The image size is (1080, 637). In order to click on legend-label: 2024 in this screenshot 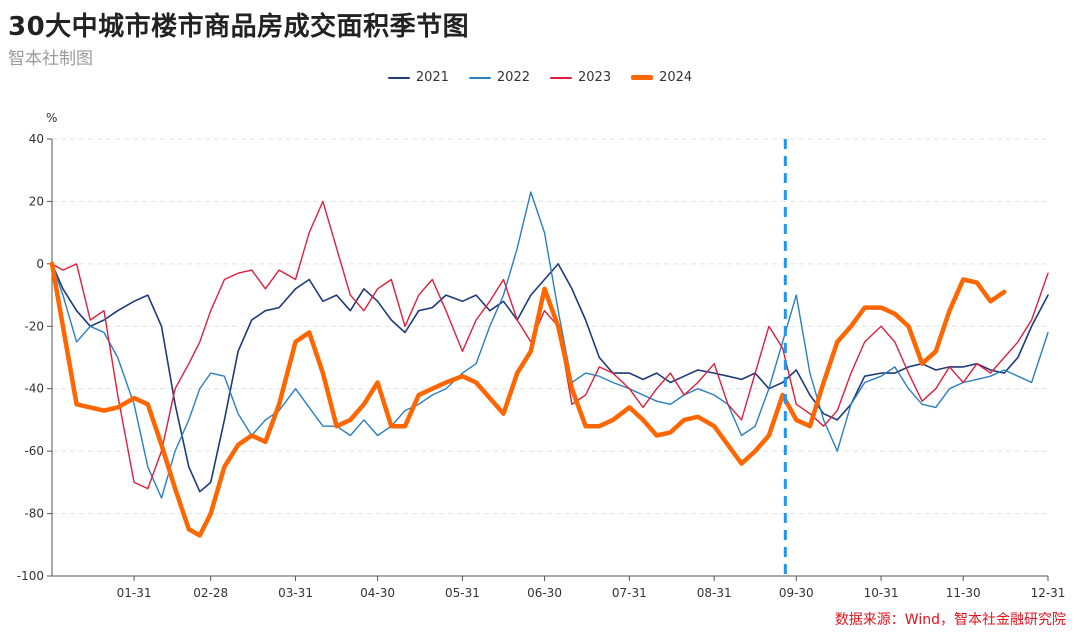, I will do `click(676, 77)`.